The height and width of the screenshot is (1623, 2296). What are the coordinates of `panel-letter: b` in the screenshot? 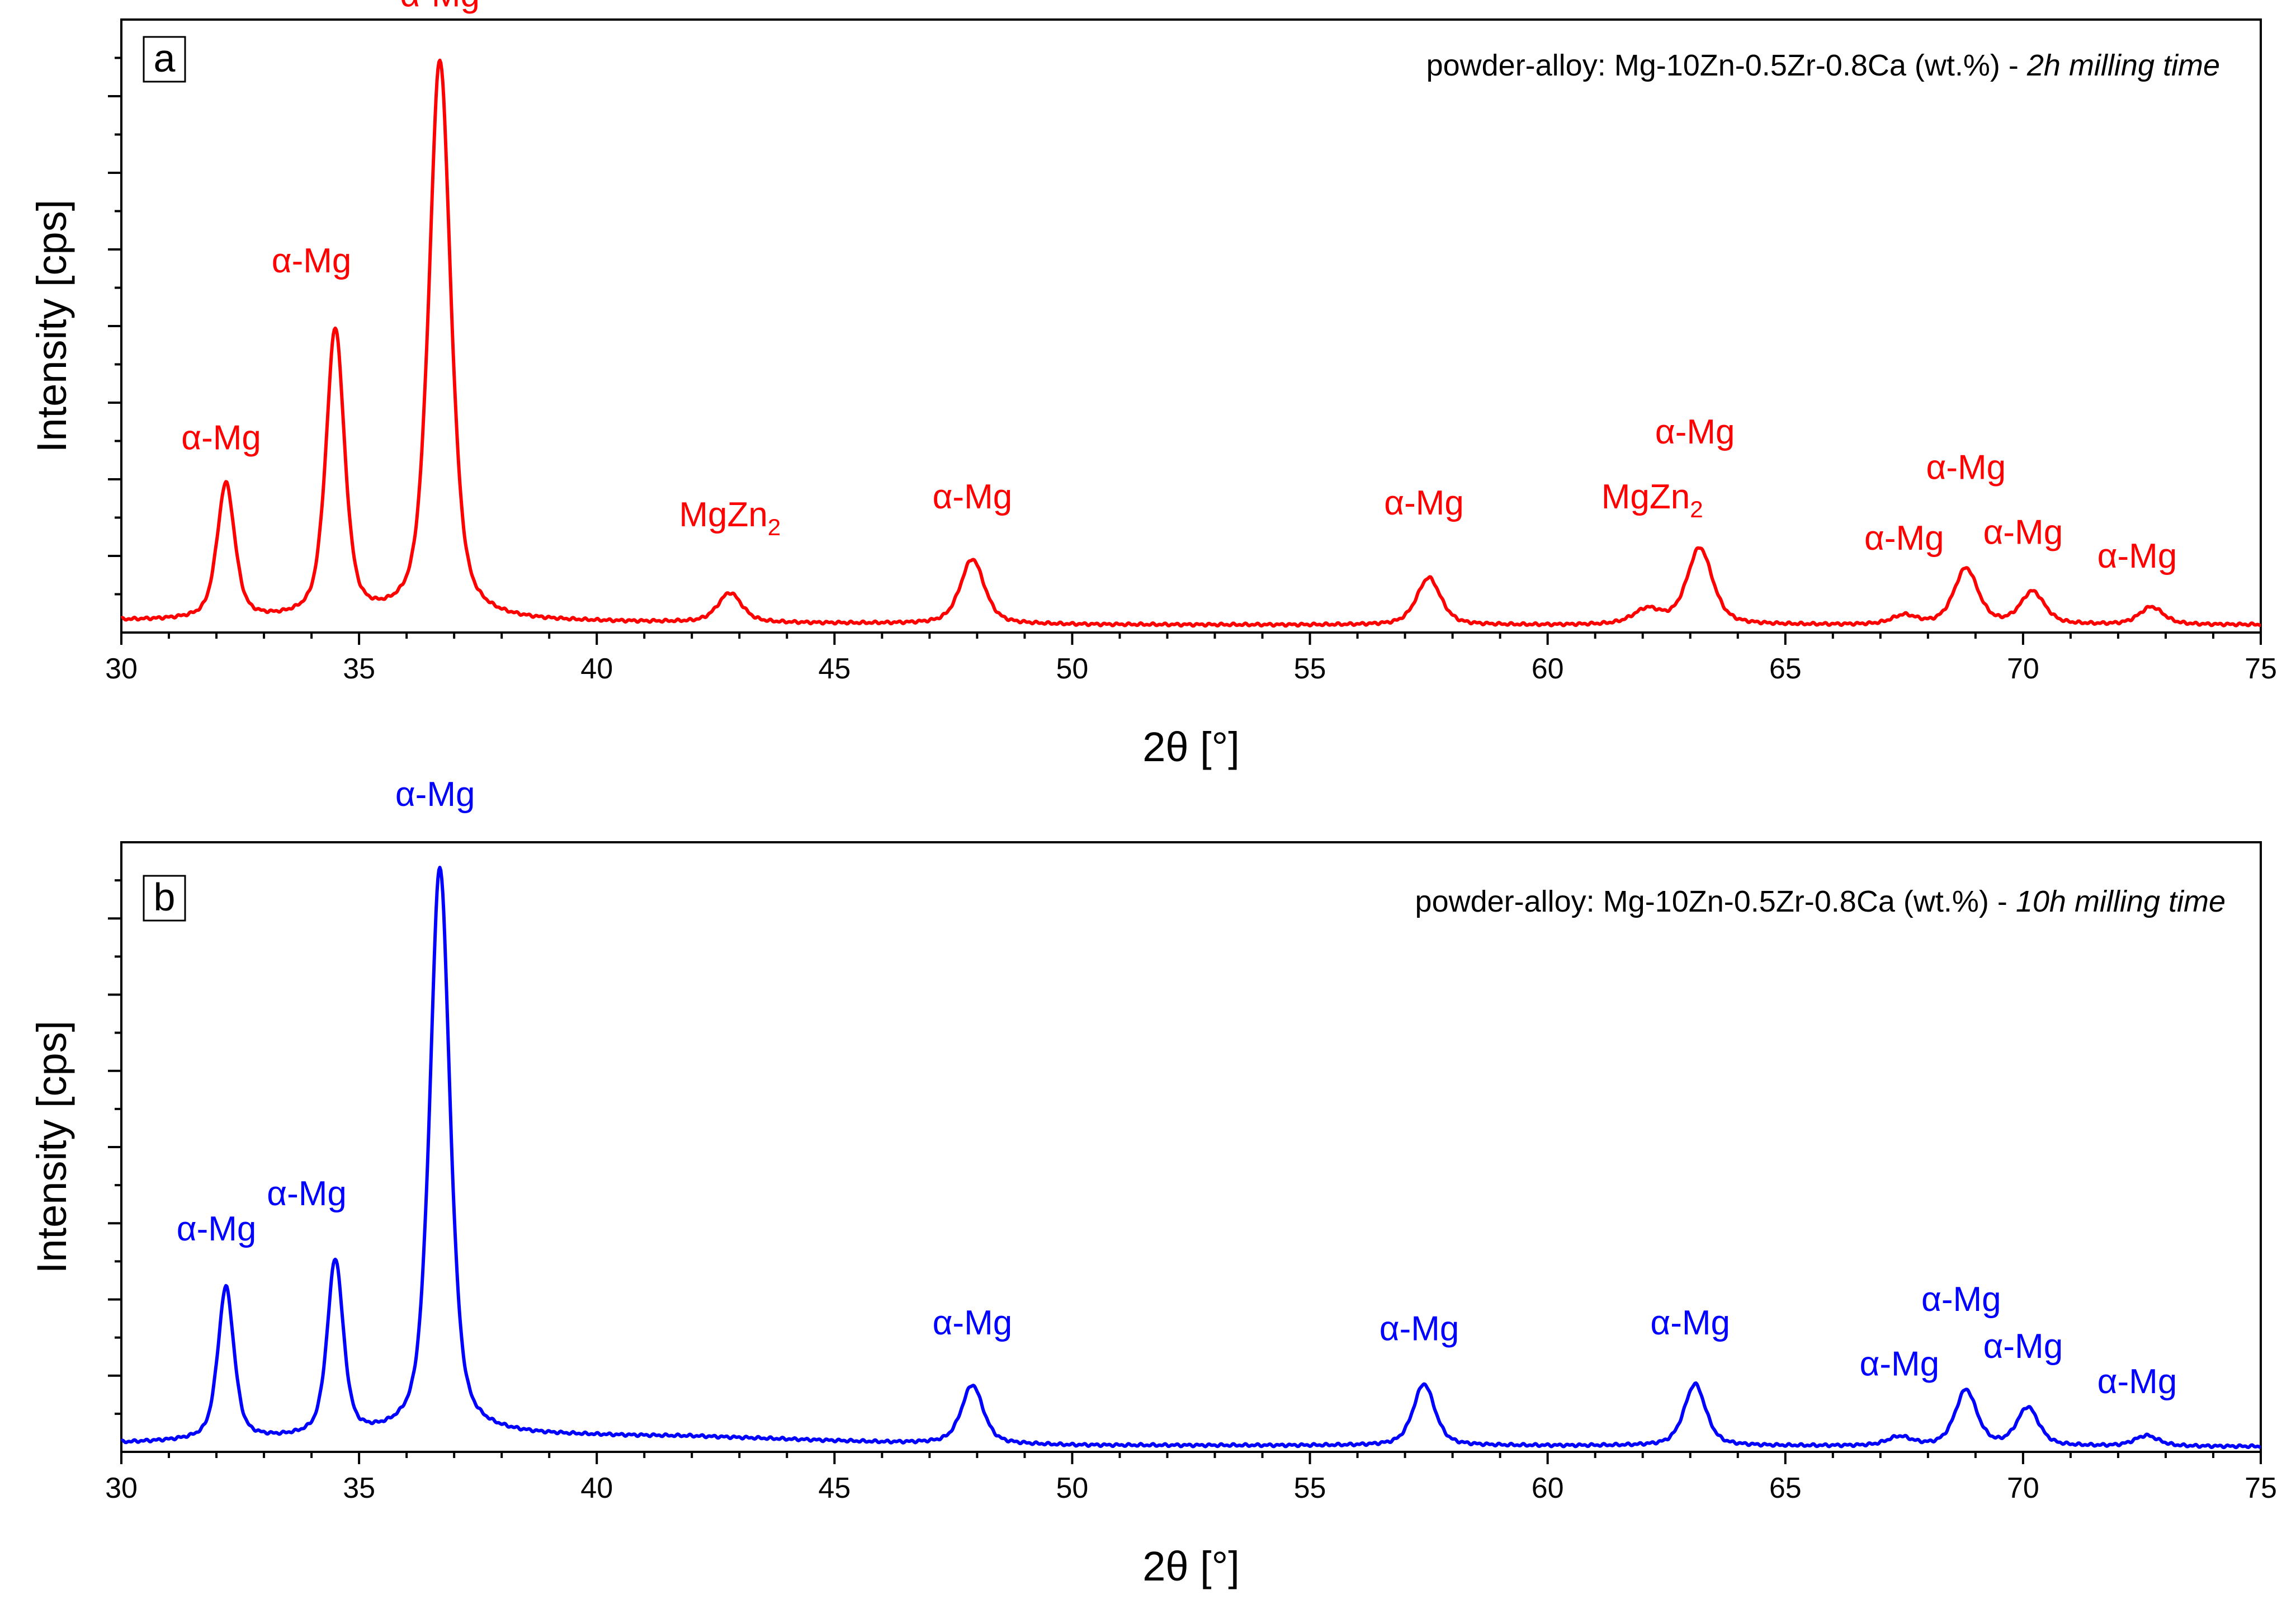 It's located at (165, 897).